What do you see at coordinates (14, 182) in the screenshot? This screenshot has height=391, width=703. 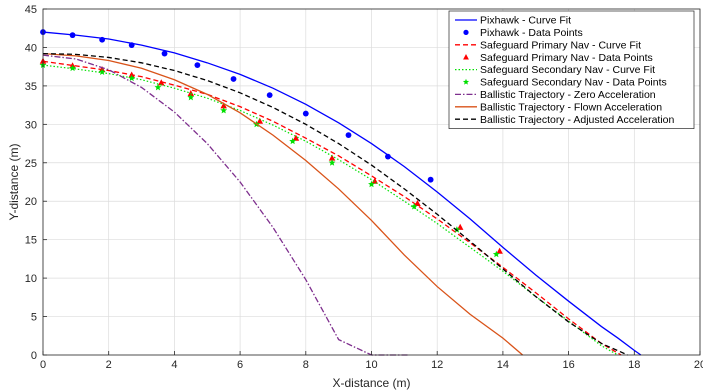 I see `y-axis-label: Y-distance (m)` at bounding box center [14, 182].